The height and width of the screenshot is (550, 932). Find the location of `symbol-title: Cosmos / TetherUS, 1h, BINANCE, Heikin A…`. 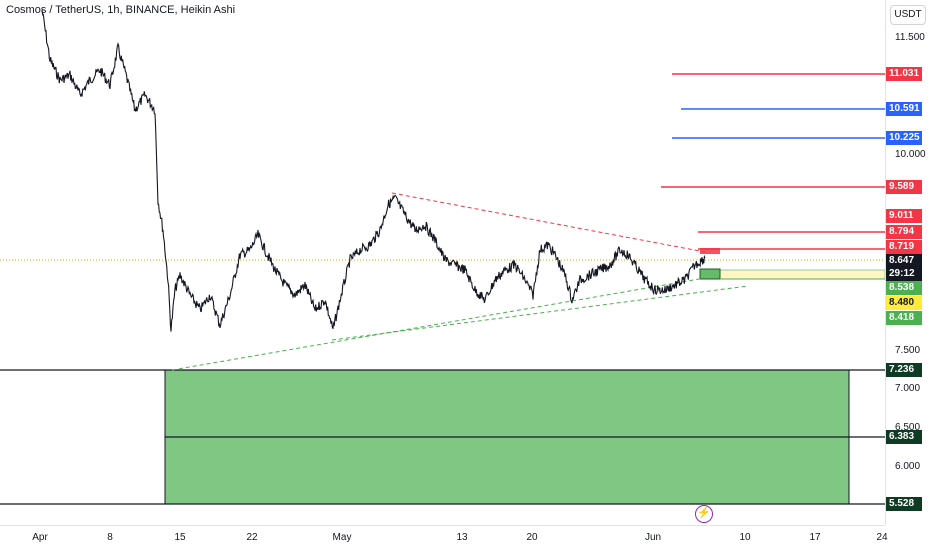

symbol-title: Cosmos / TetherUS, 1h, BINANCE, Heikin A… is located at coordinates (121, 10).